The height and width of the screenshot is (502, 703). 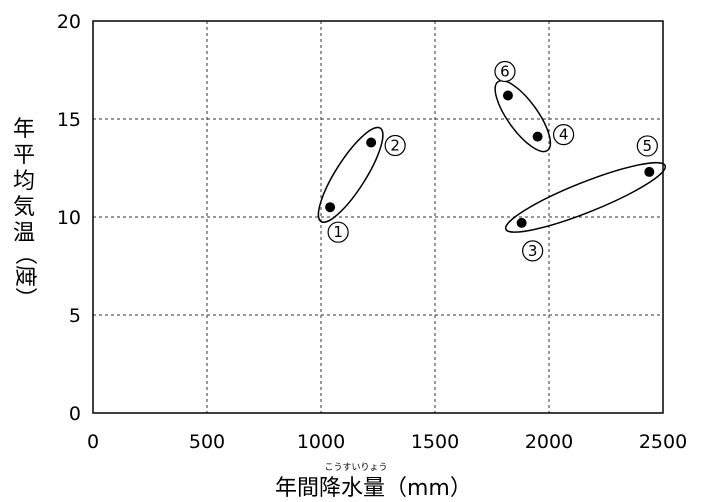 I want to click on y-tick-labels: 0 5 10 15 20, so click(x=69, y=218).